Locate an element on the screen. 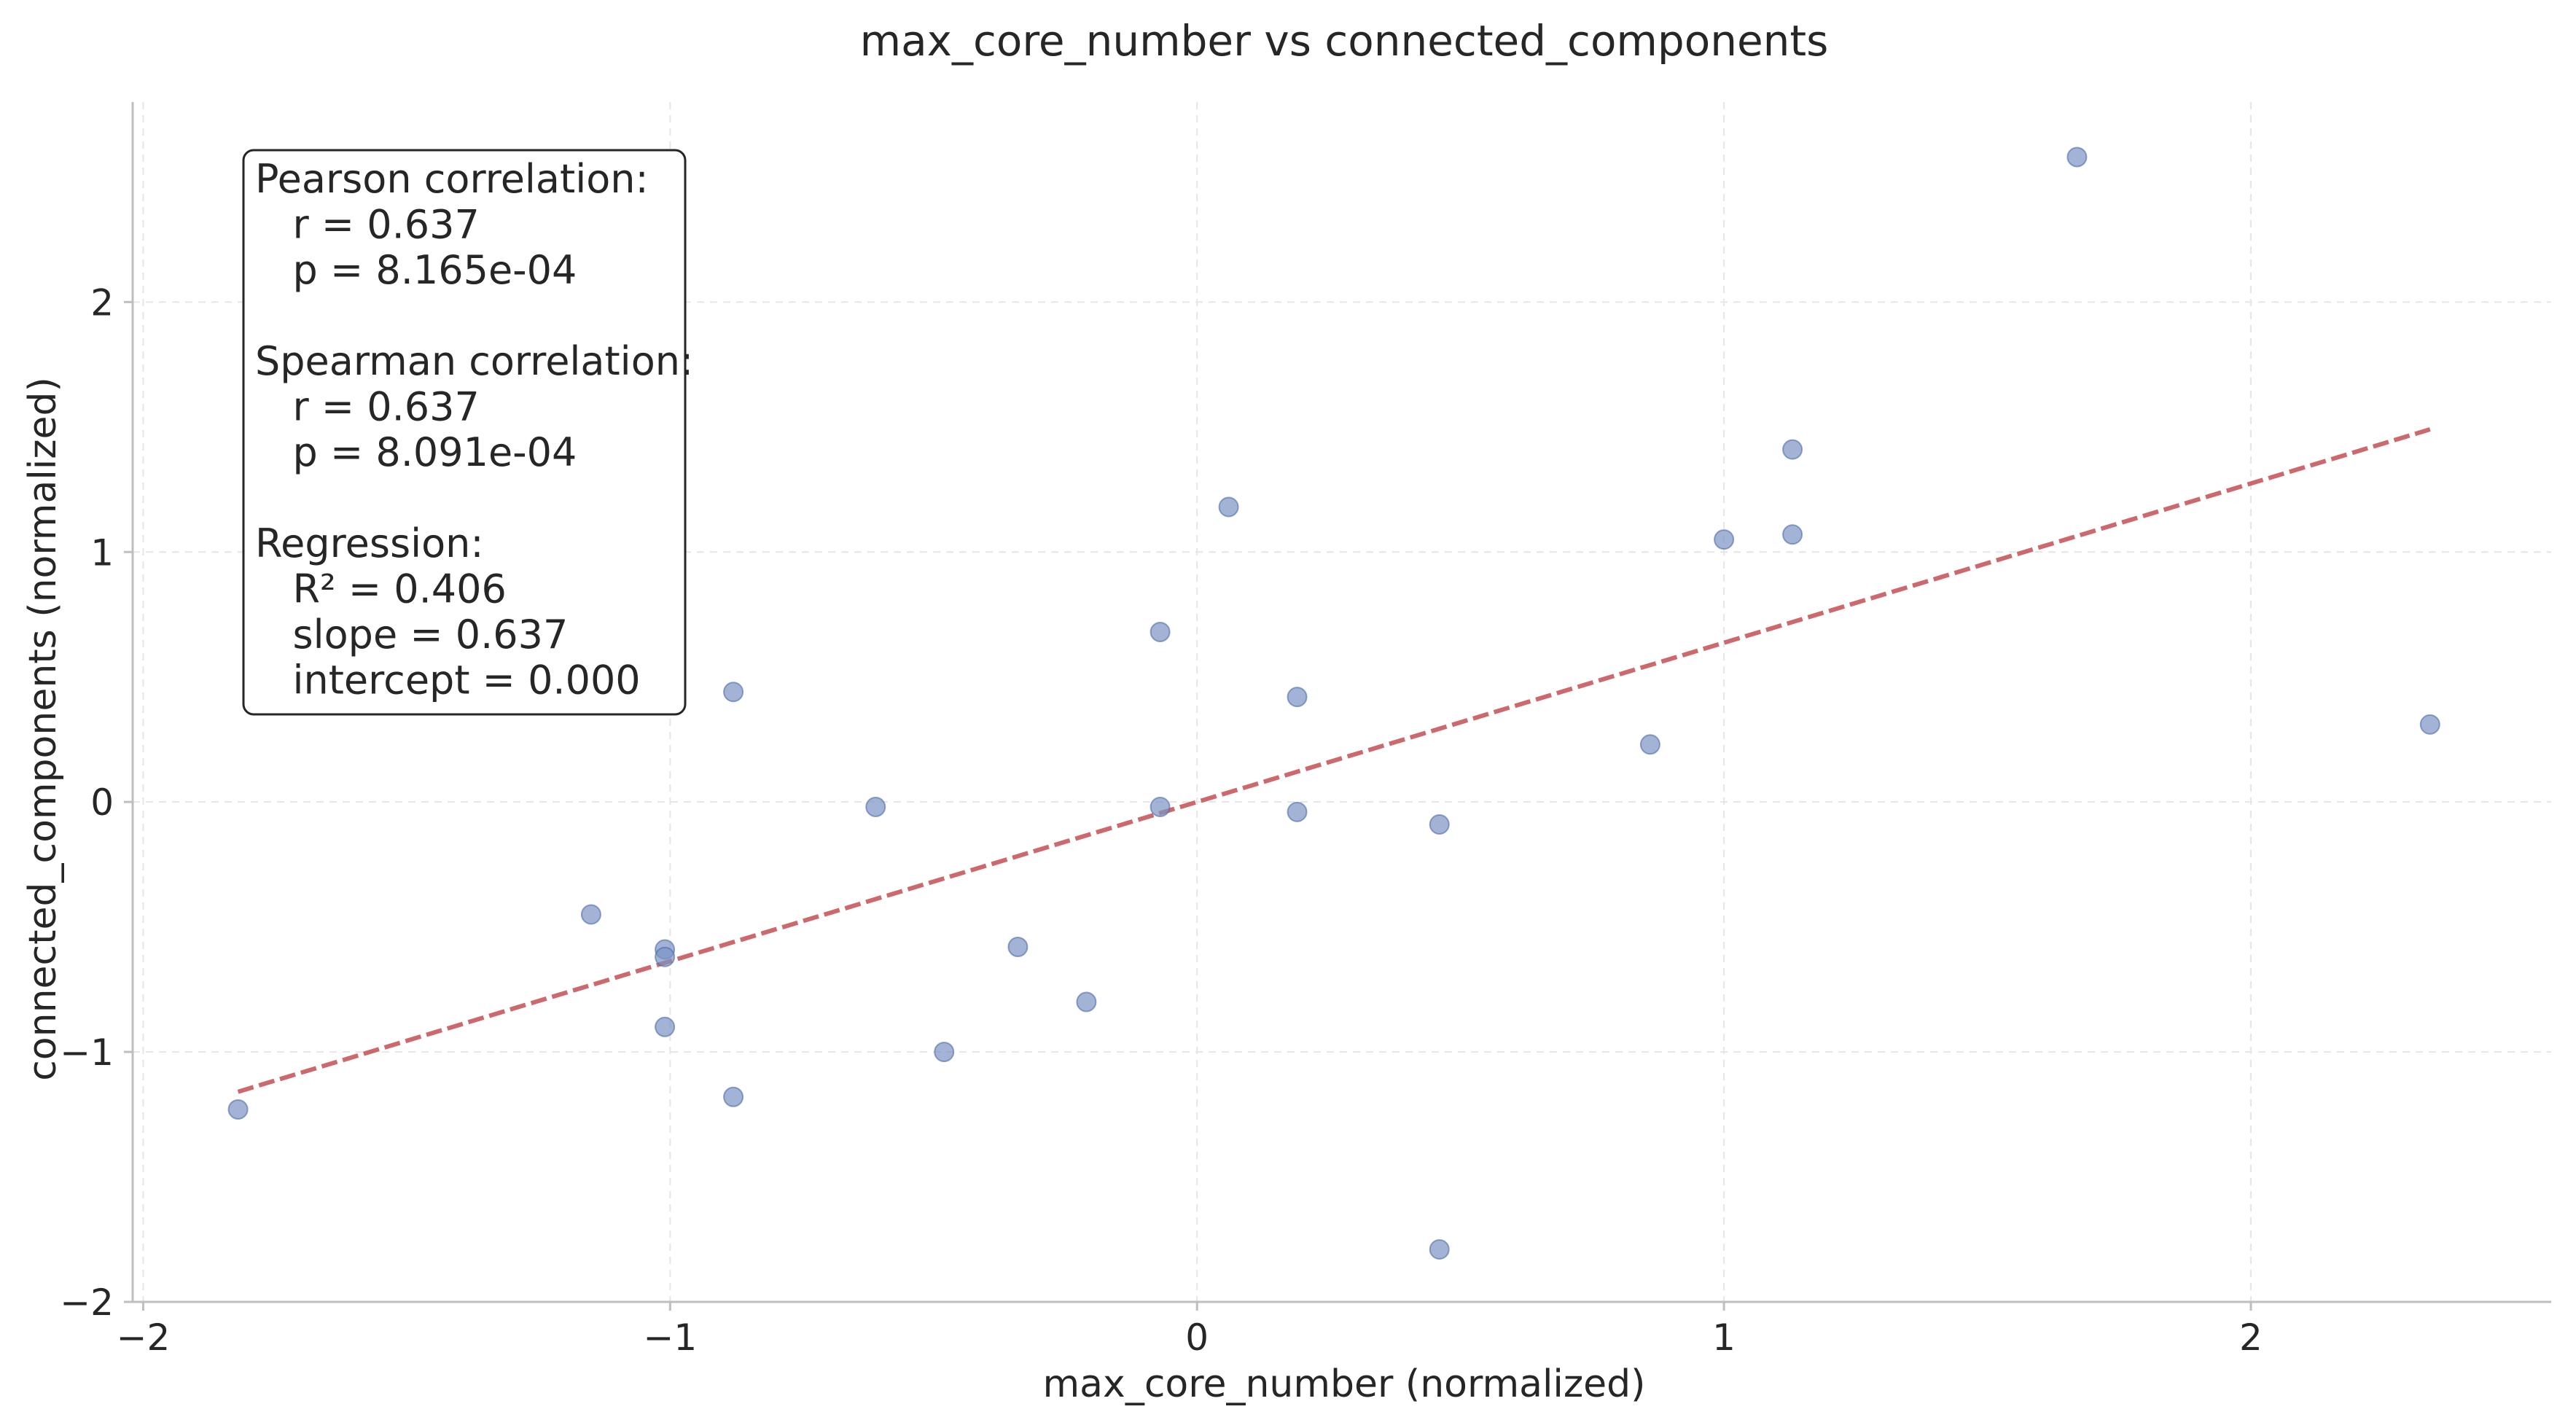 The width and height of the screenshot is (2576, 1428). x-tick-label: −2 is located at coordinates (144, 1337).